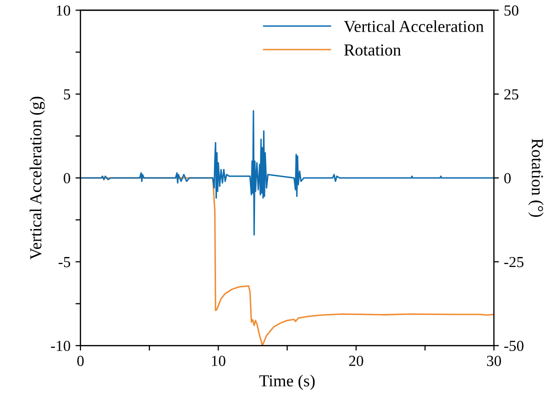 The height and width of the screenshot is (409, 555). I want to click on y2-tick-label: 25, so click(511, 94).